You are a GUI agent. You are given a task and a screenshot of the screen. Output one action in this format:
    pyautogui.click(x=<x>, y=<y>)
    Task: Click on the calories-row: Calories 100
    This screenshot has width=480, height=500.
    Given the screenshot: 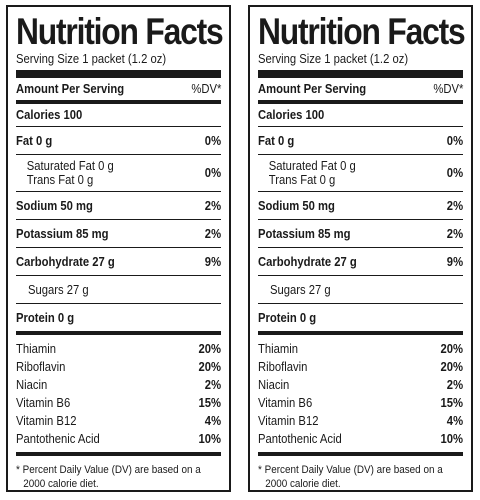 What is the action you would take?
    pyautogui.click(x=360, y=115)
    